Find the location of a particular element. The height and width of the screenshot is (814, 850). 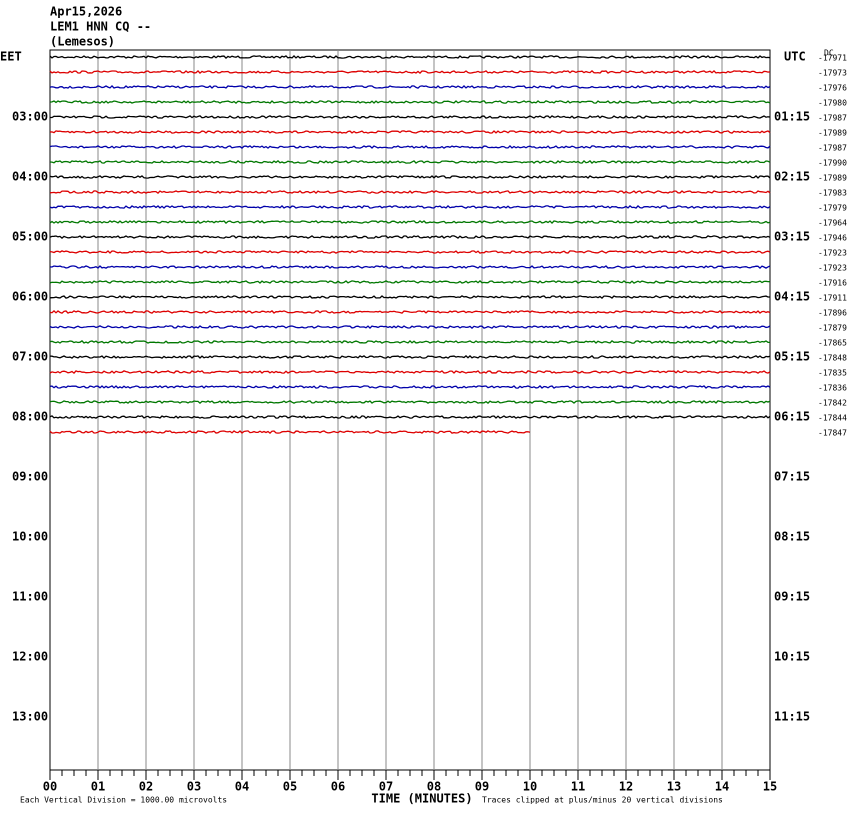

dc-value: -17911 is located at coordinates (832, 298).